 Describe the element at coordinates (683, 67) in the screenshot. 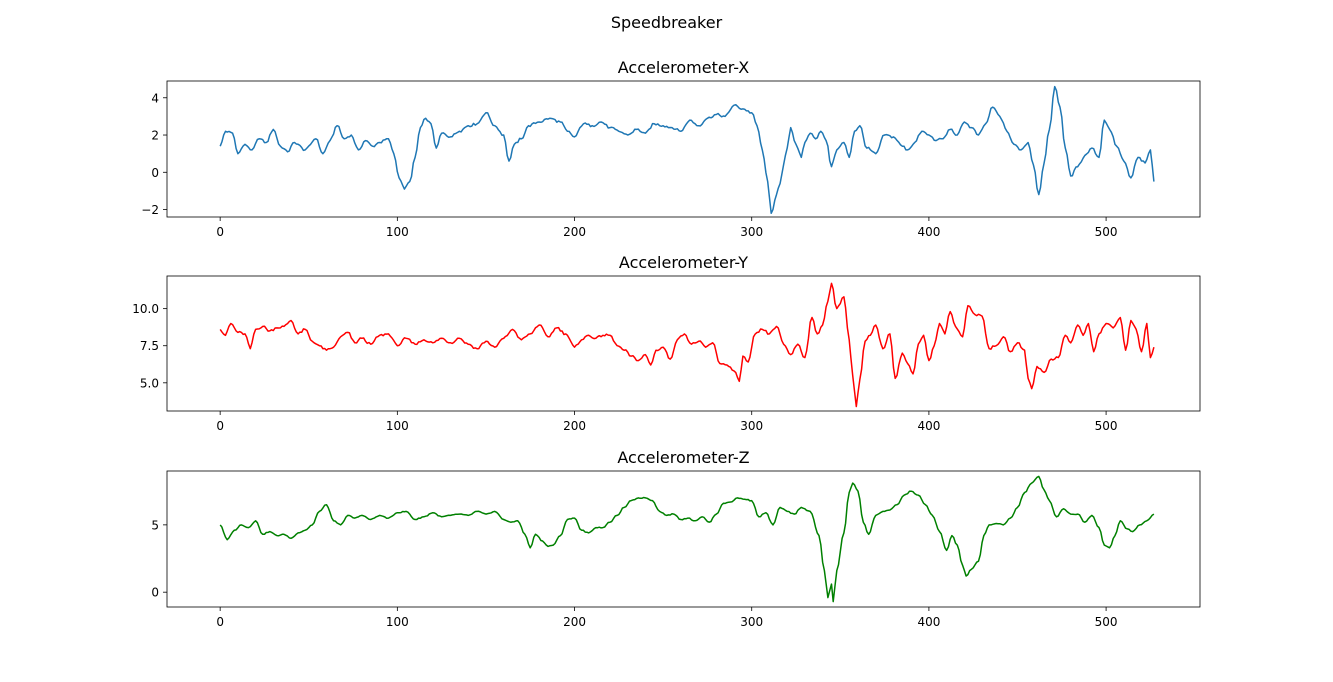

I see `subplot-title: Accelerometer-X` at that location.